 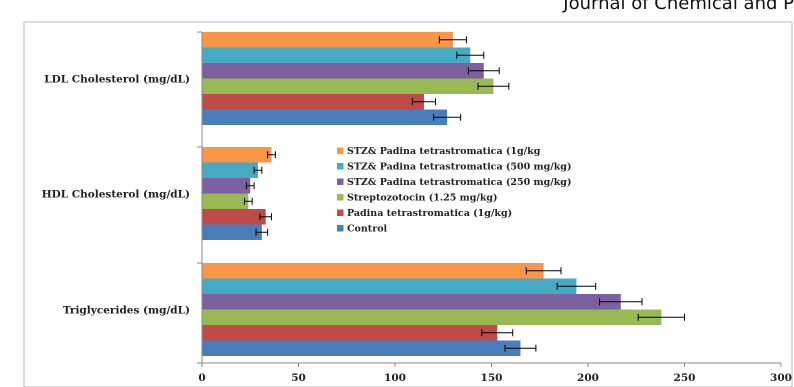 I want to click on legend-label: STZ& Padina tetrastromatica (500 mg/kg), so click(x=459, y=167).